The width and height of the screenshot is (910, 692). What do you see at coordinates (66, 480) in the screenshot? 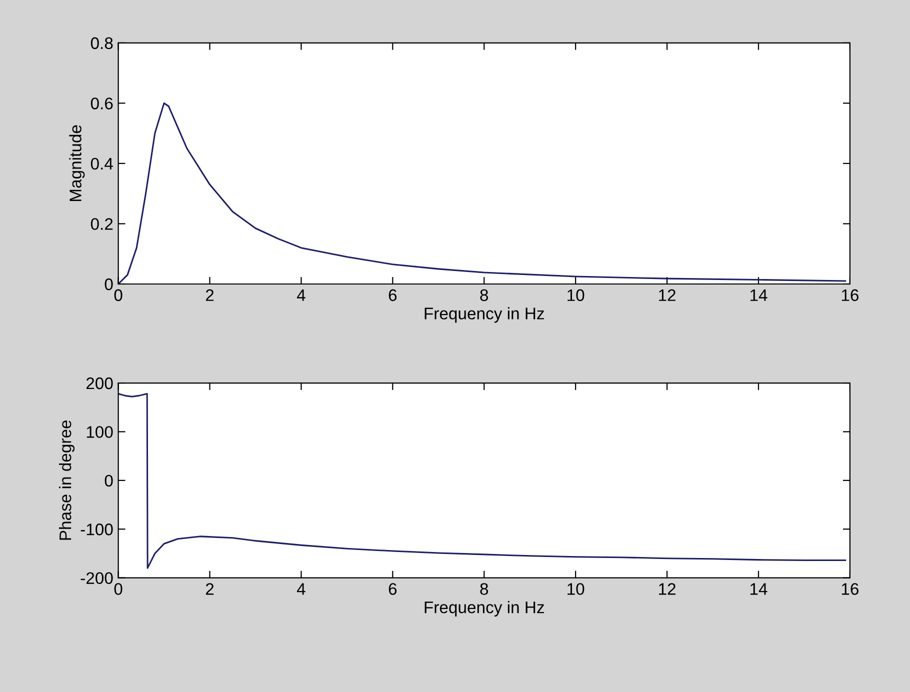
I see `y-axis-title: Phase in degree` at bounding box center [66, 480].